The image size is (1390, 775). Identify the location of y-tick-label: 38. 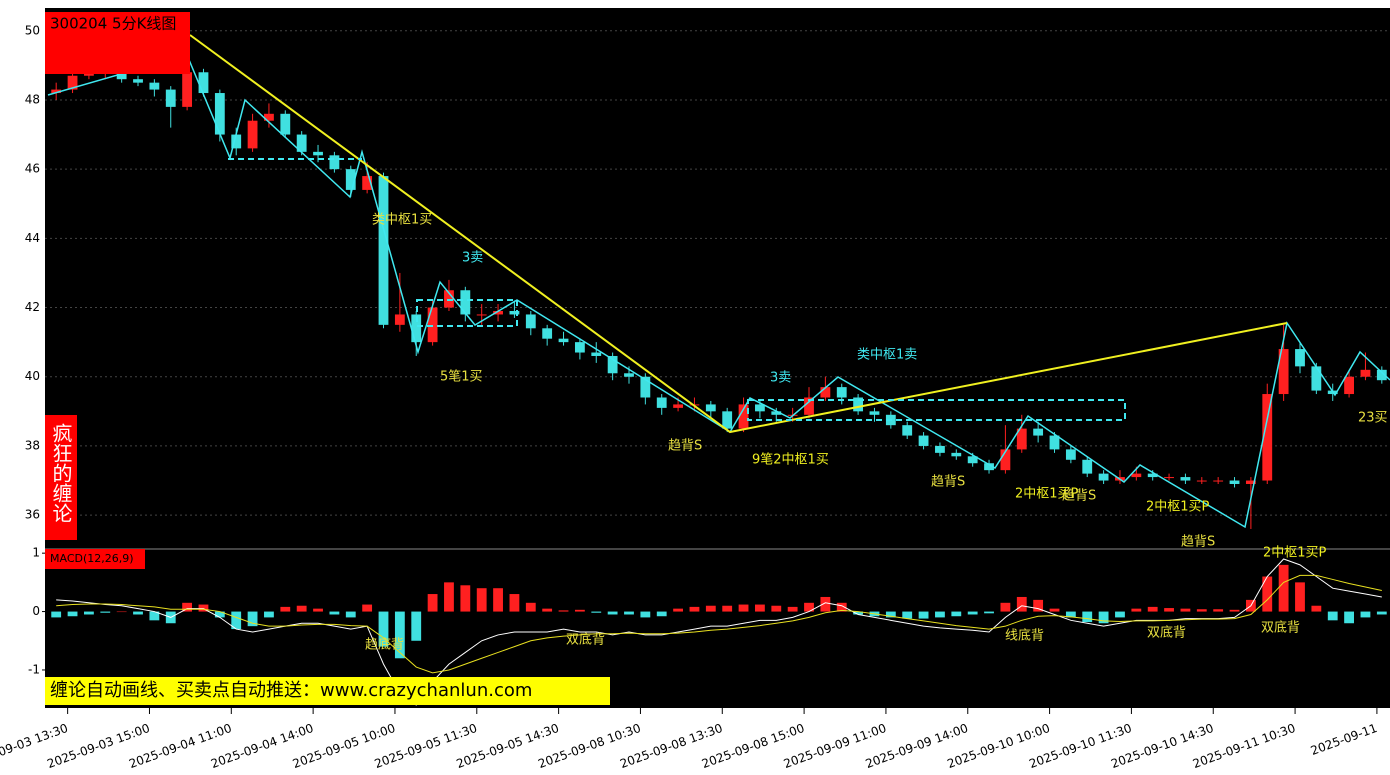
(32, 445).